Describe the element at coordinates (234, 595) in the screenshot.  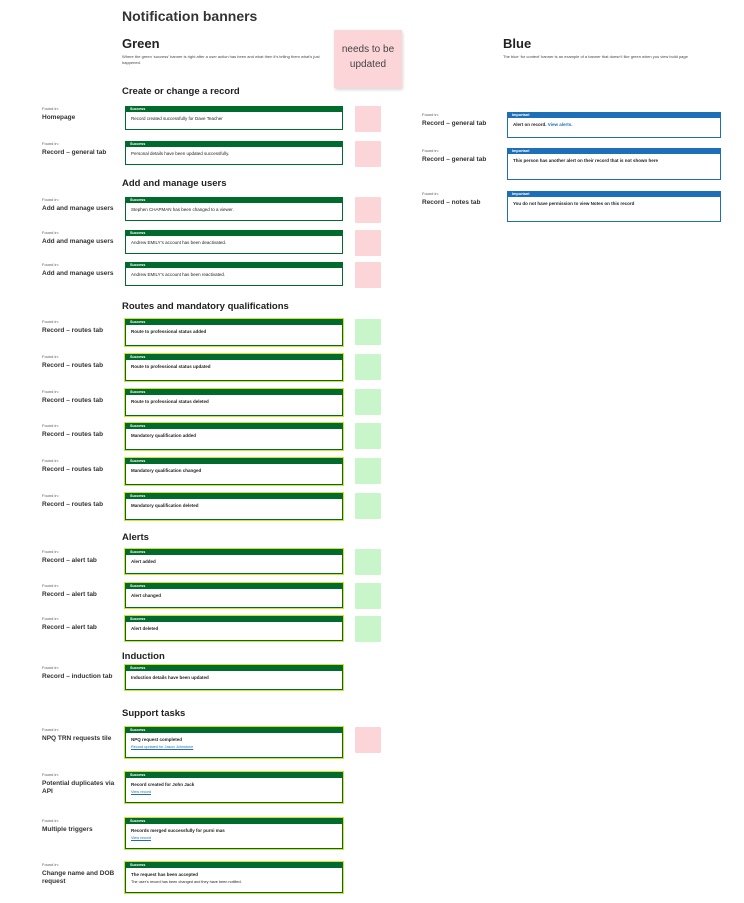
I see `success-banner: Success Alert changed` at that location.